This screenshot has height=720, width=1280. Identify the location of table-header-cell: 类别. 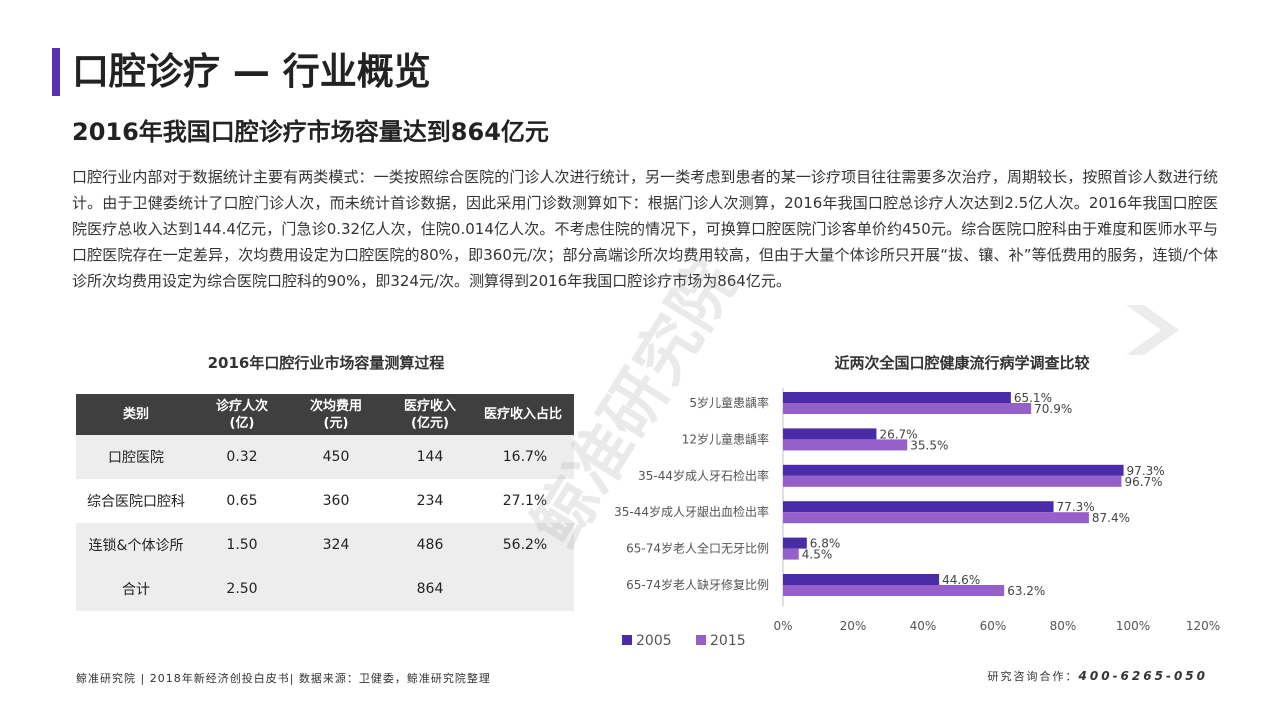
(136, 414).